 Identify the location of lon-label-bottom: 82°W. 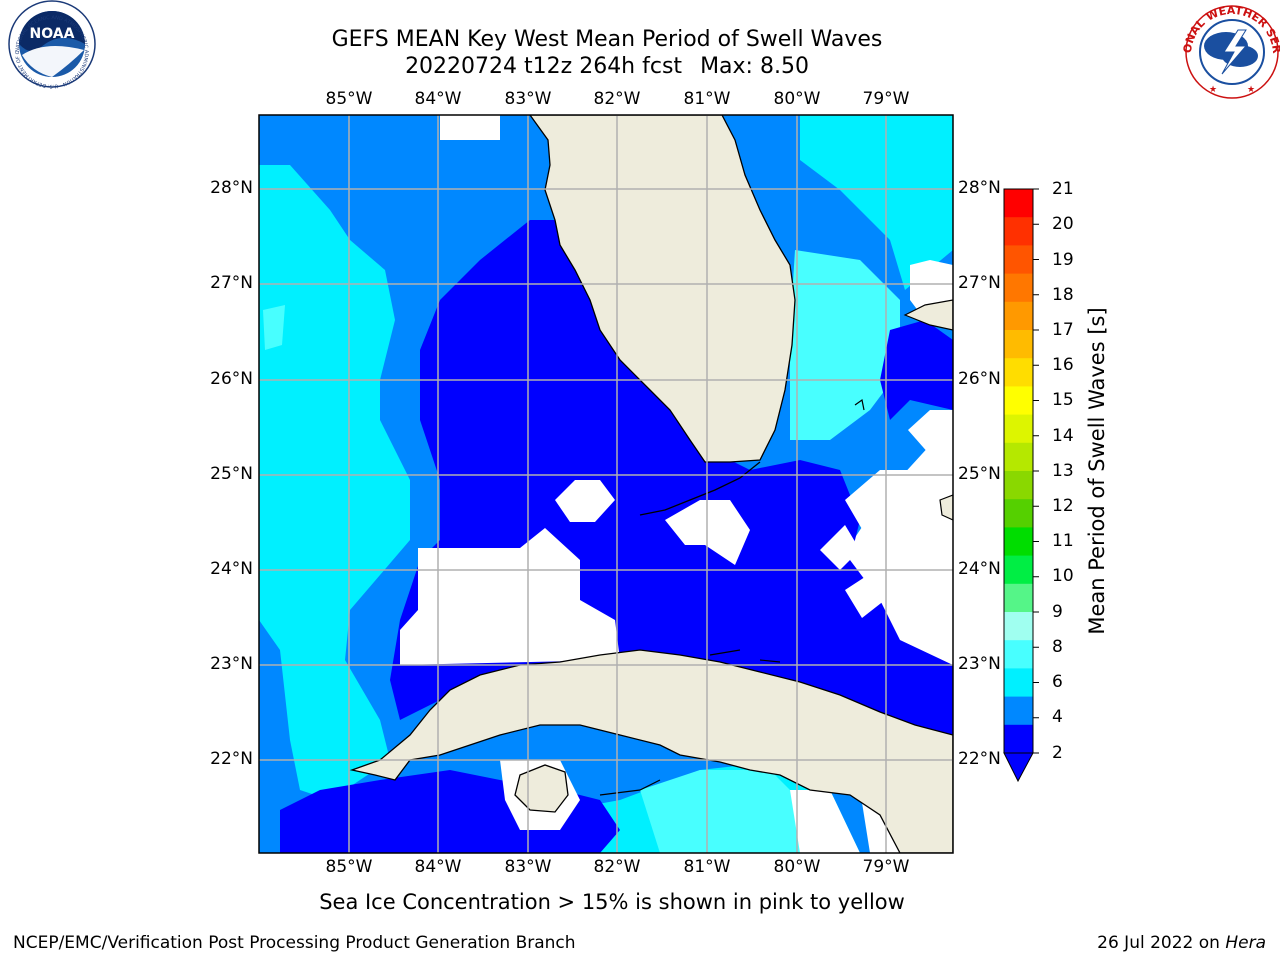
(617, 867).